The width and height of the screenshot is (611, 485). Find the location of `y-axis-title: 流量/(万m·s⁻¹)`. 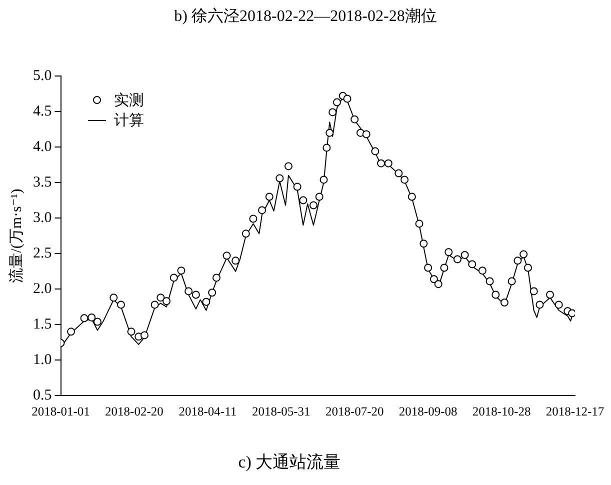

y-axis-title: 流量/(万m·s⁻¹) is located at coordinates (16, 235).